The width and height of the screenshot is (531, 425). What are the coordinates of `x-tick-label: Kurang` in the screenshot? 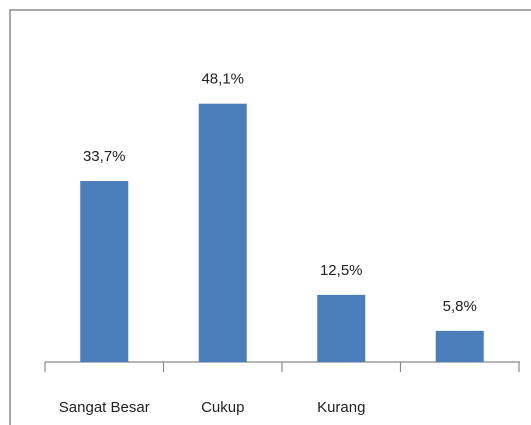 It's located at (341, 407).